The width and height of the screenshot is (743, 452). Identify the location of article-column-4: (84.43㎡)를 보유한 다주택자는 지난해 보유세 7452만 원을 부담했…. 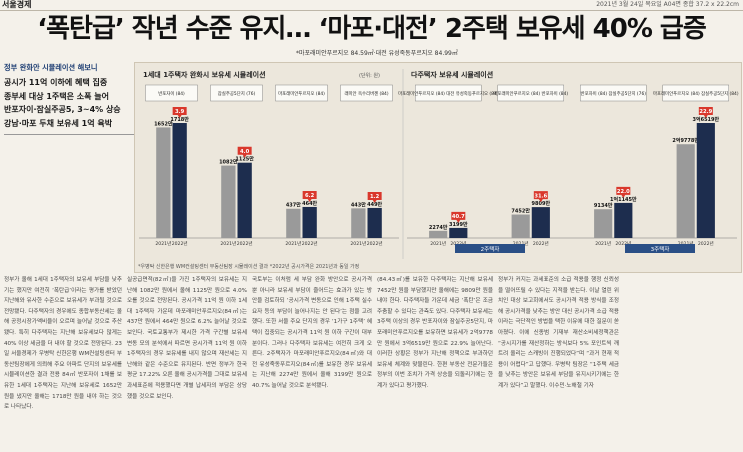
(435, 333).